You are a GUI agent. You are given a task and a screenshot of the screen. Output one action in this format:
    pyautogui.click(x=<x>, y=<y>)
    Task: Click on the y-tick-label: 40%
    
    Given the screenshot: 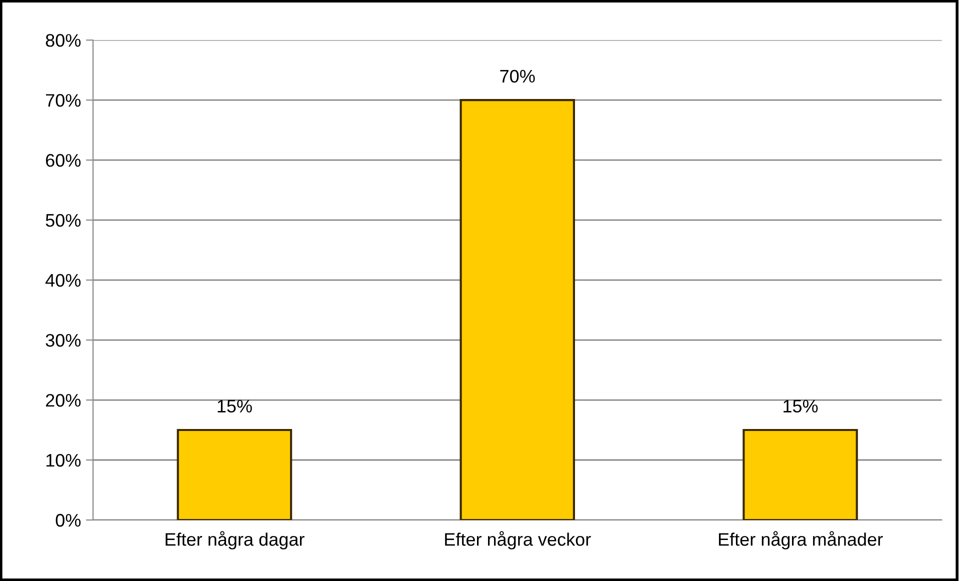 What is the action you would take?
    pyautogui.click(x=63, y=280)
    